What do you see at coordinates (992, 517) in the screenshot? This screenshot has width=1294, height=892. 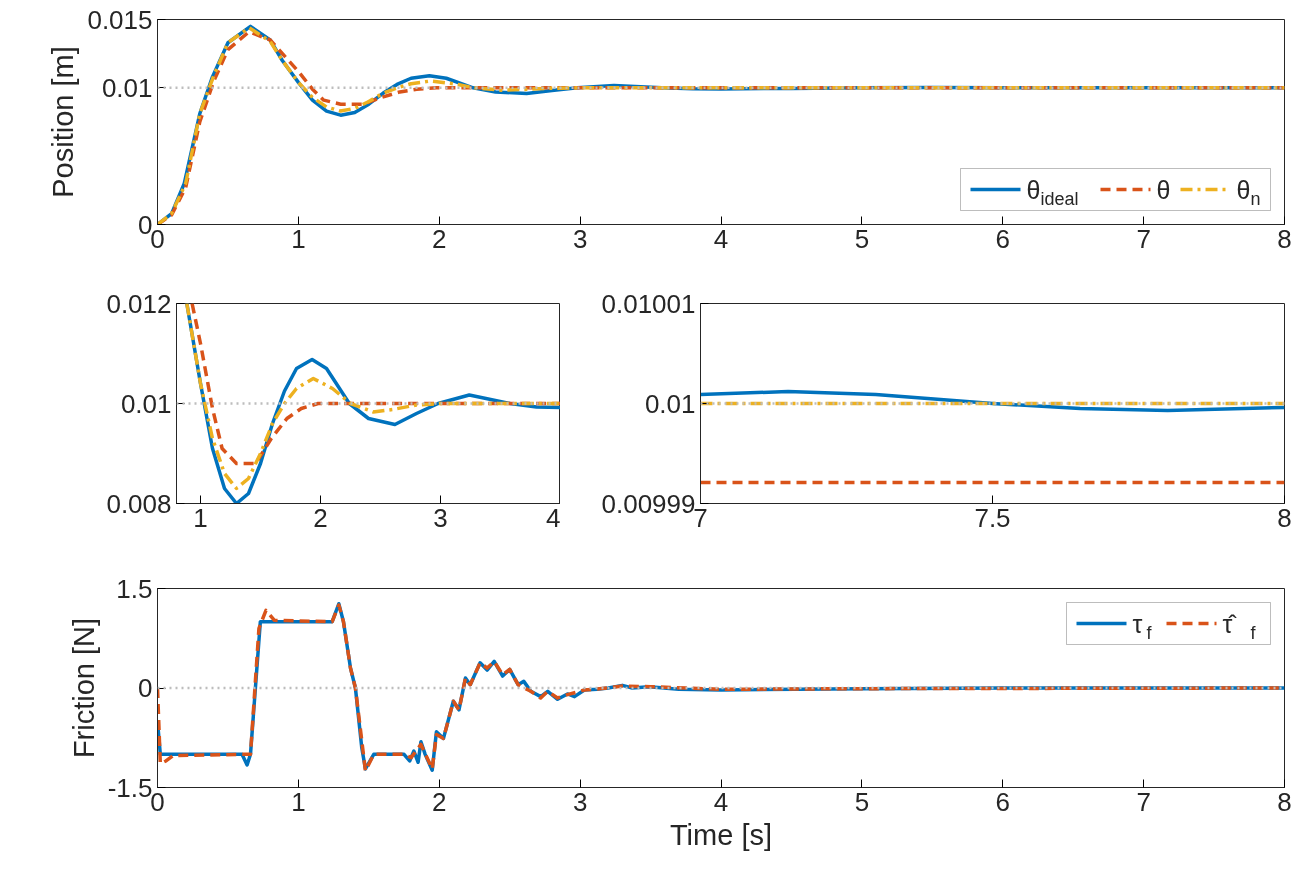 I see `x-tick-label: 7.5` at bounding box center [992, 517].